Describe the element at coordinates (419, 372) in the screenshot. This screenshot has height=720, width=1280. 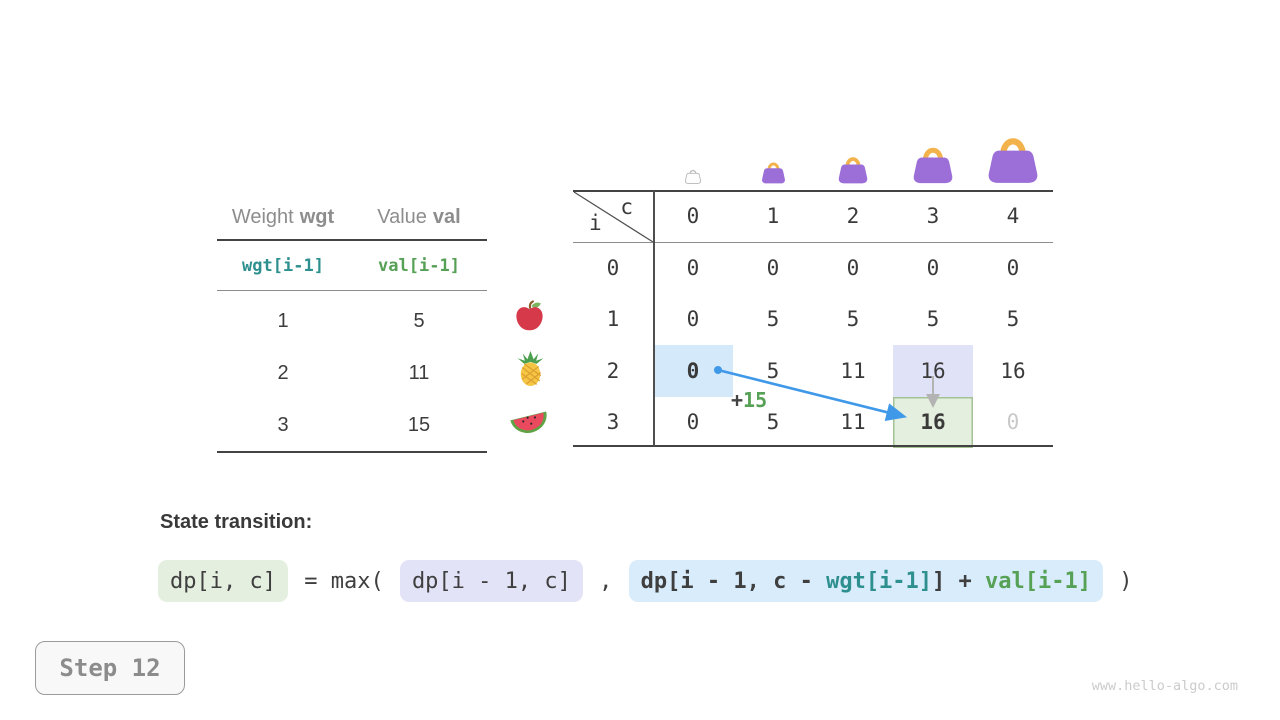
I see `item-value: 11` at that location.